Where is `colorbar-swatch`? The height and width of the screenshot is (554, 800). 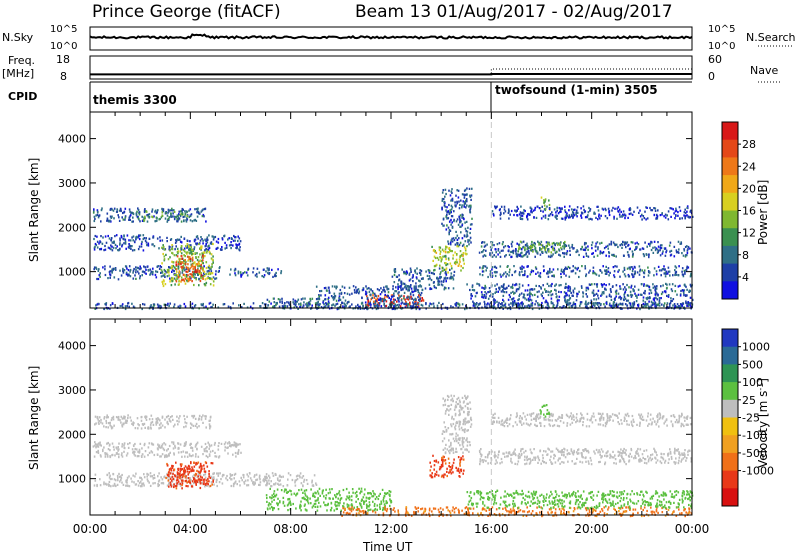
colorbar-swatch is located at coordinates (730, 131).